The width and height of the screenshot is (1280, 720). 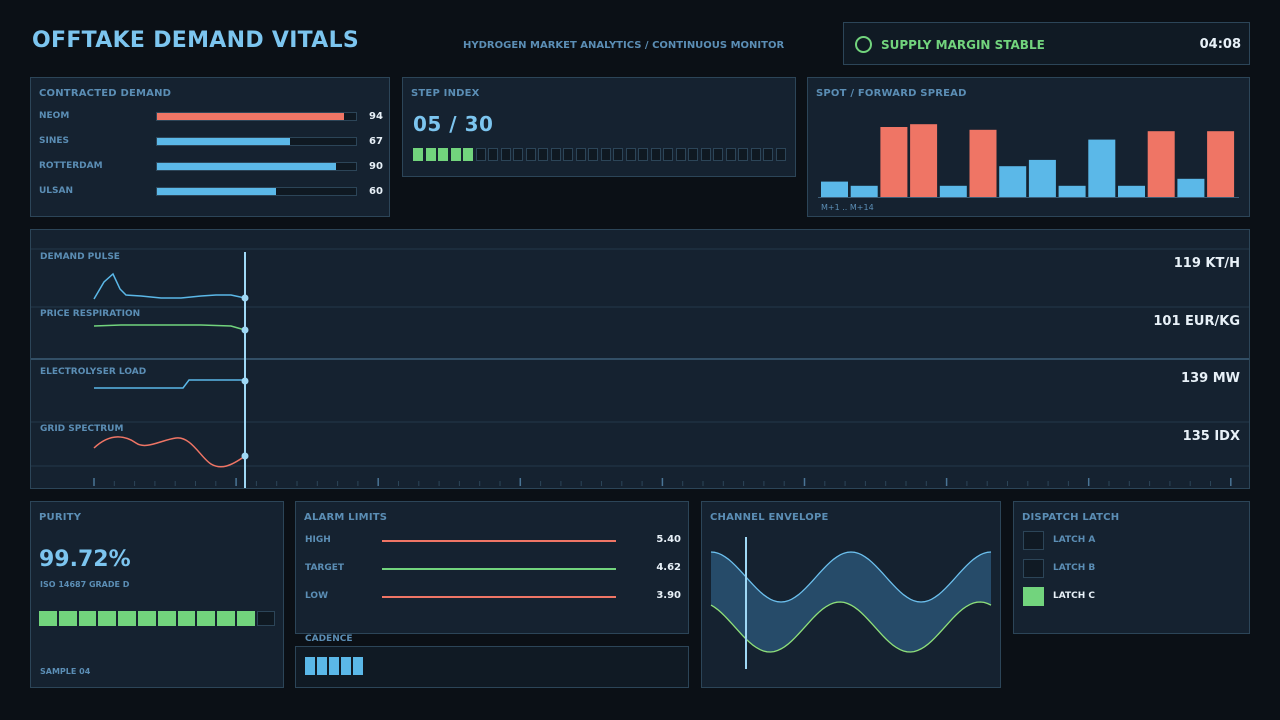 What do you see at coordinates (376, 141) in the screenshot?
I see `demand-row-value: 67` at bounding box center [376, 141].